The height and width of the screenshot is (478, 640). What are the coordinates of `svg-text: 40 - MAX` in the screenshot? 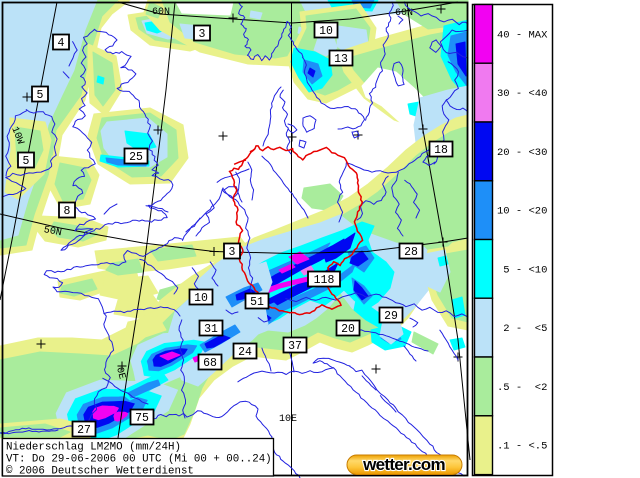 It's located at (522, 35).